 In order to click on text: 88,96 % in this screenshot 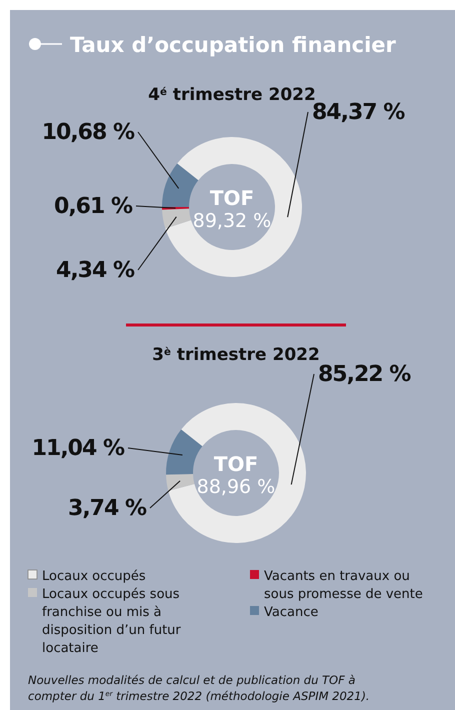, I will do `click(236, 487)`.